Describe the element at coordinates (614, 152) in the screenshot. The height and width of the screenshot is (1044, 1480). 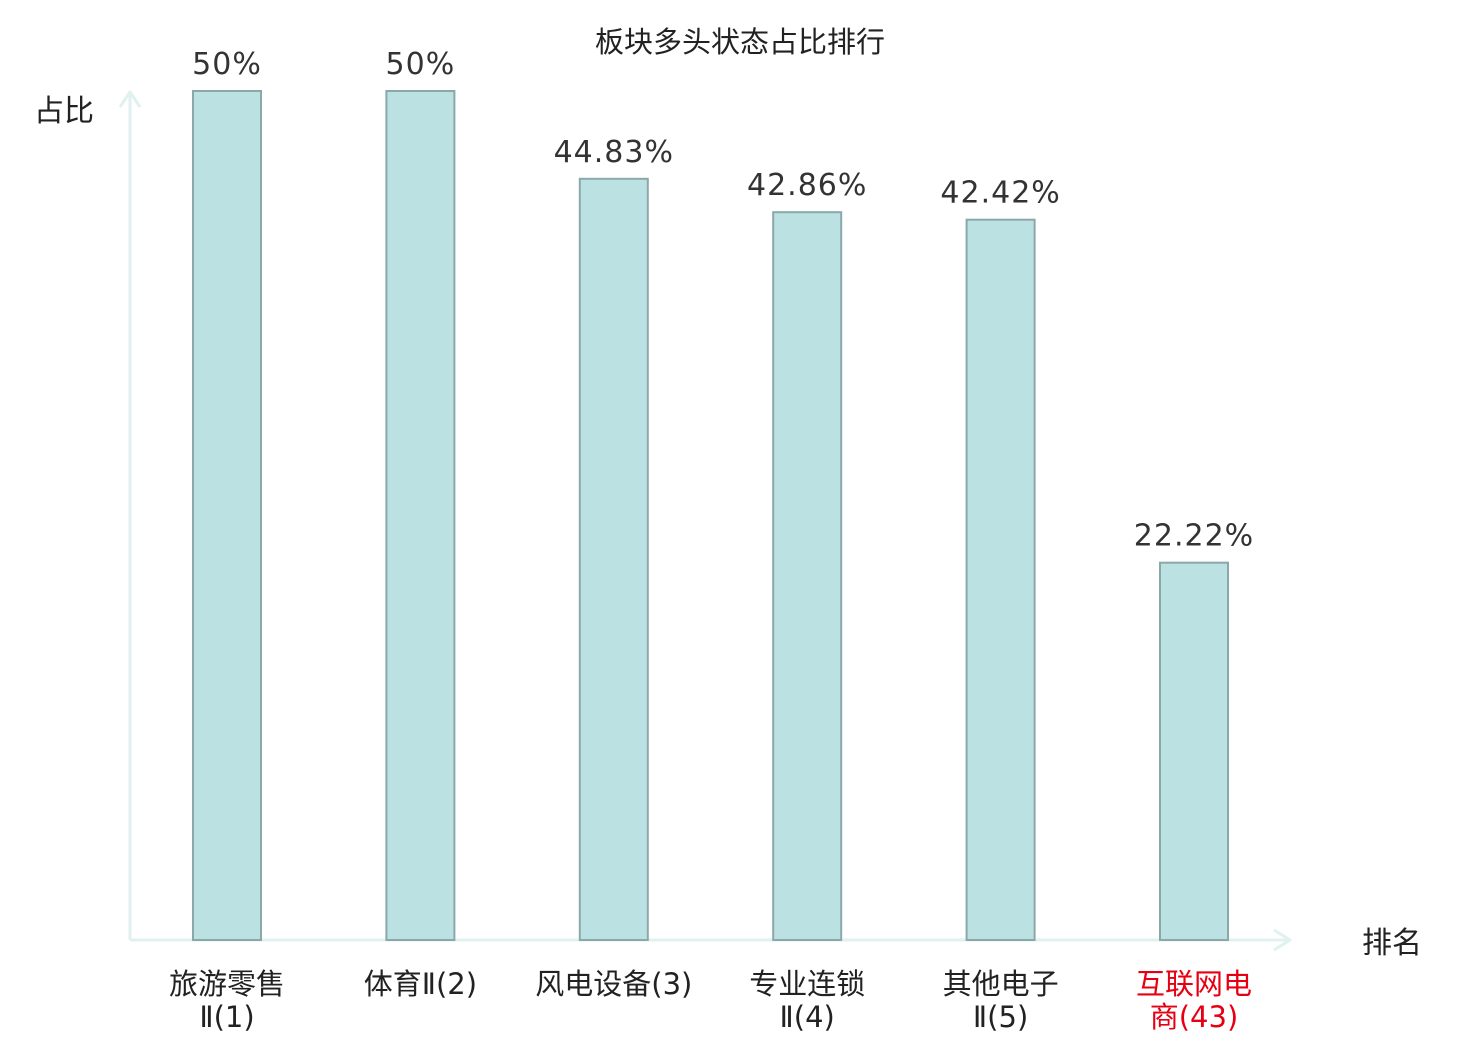
I see `bar-value-label: 44.83%` at that location.